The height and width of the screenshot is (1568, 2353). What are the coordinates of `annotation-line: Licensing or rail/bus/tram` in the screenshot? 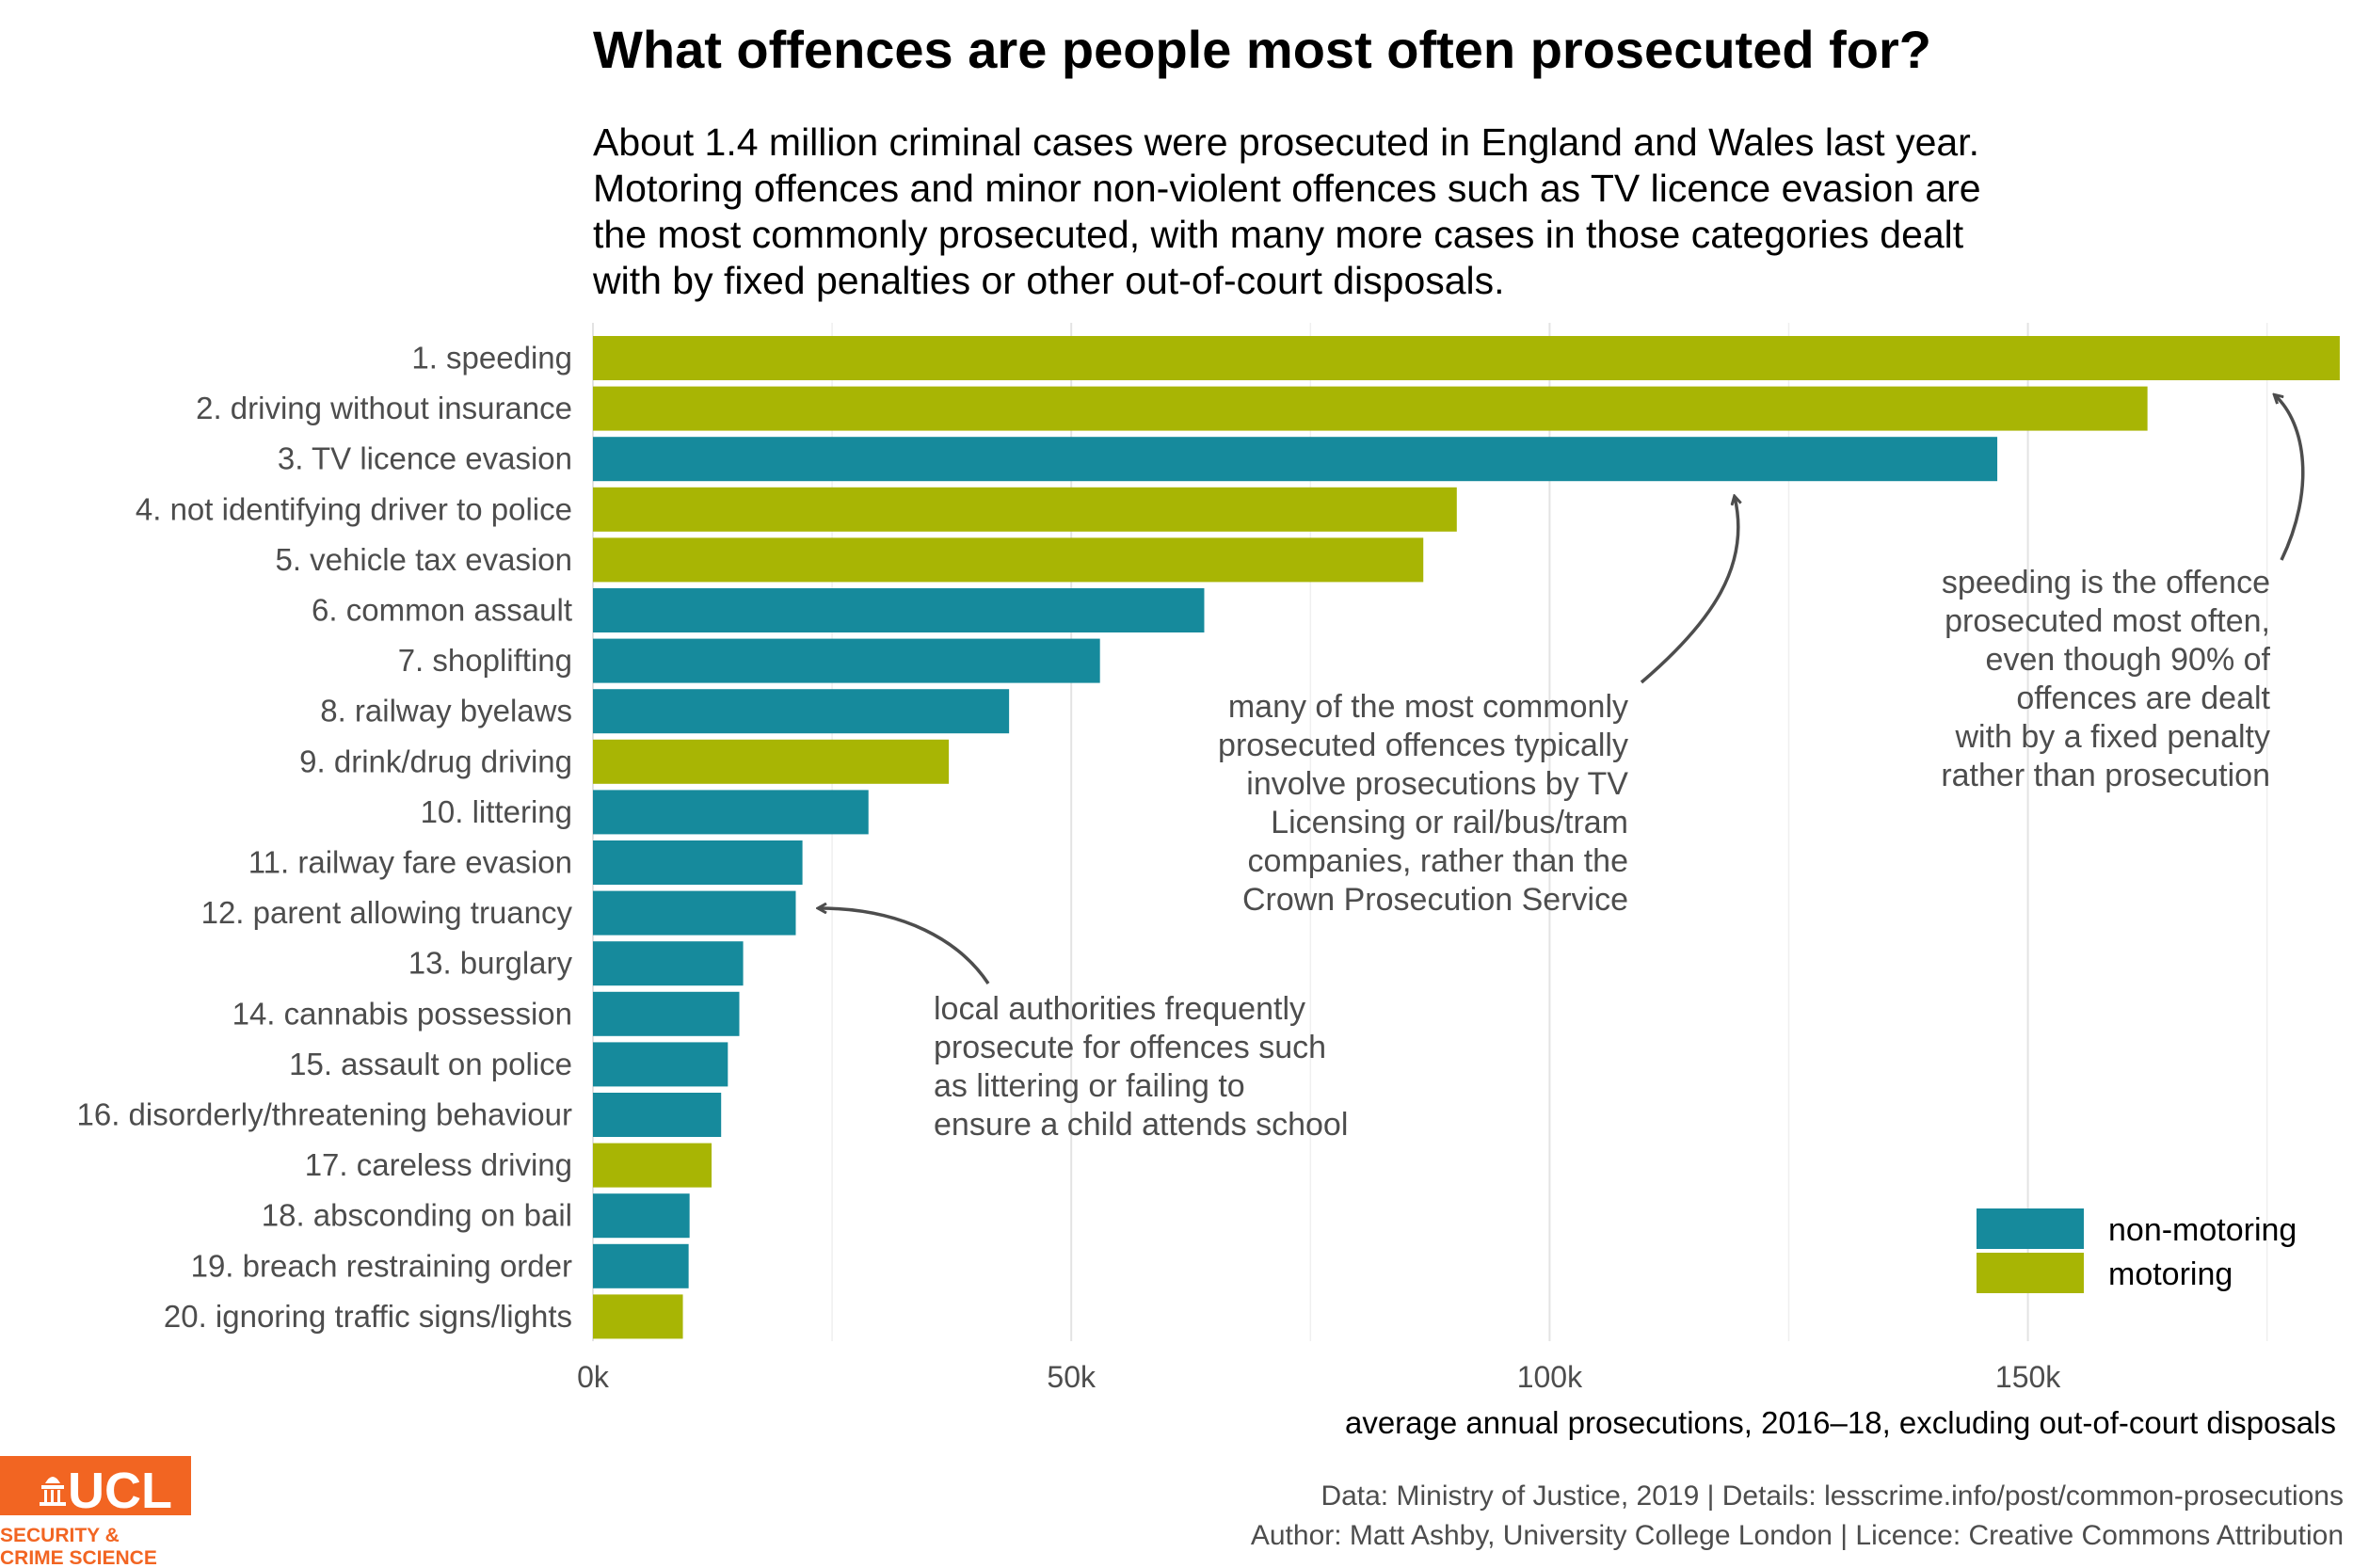 It's located at (1450, 822).